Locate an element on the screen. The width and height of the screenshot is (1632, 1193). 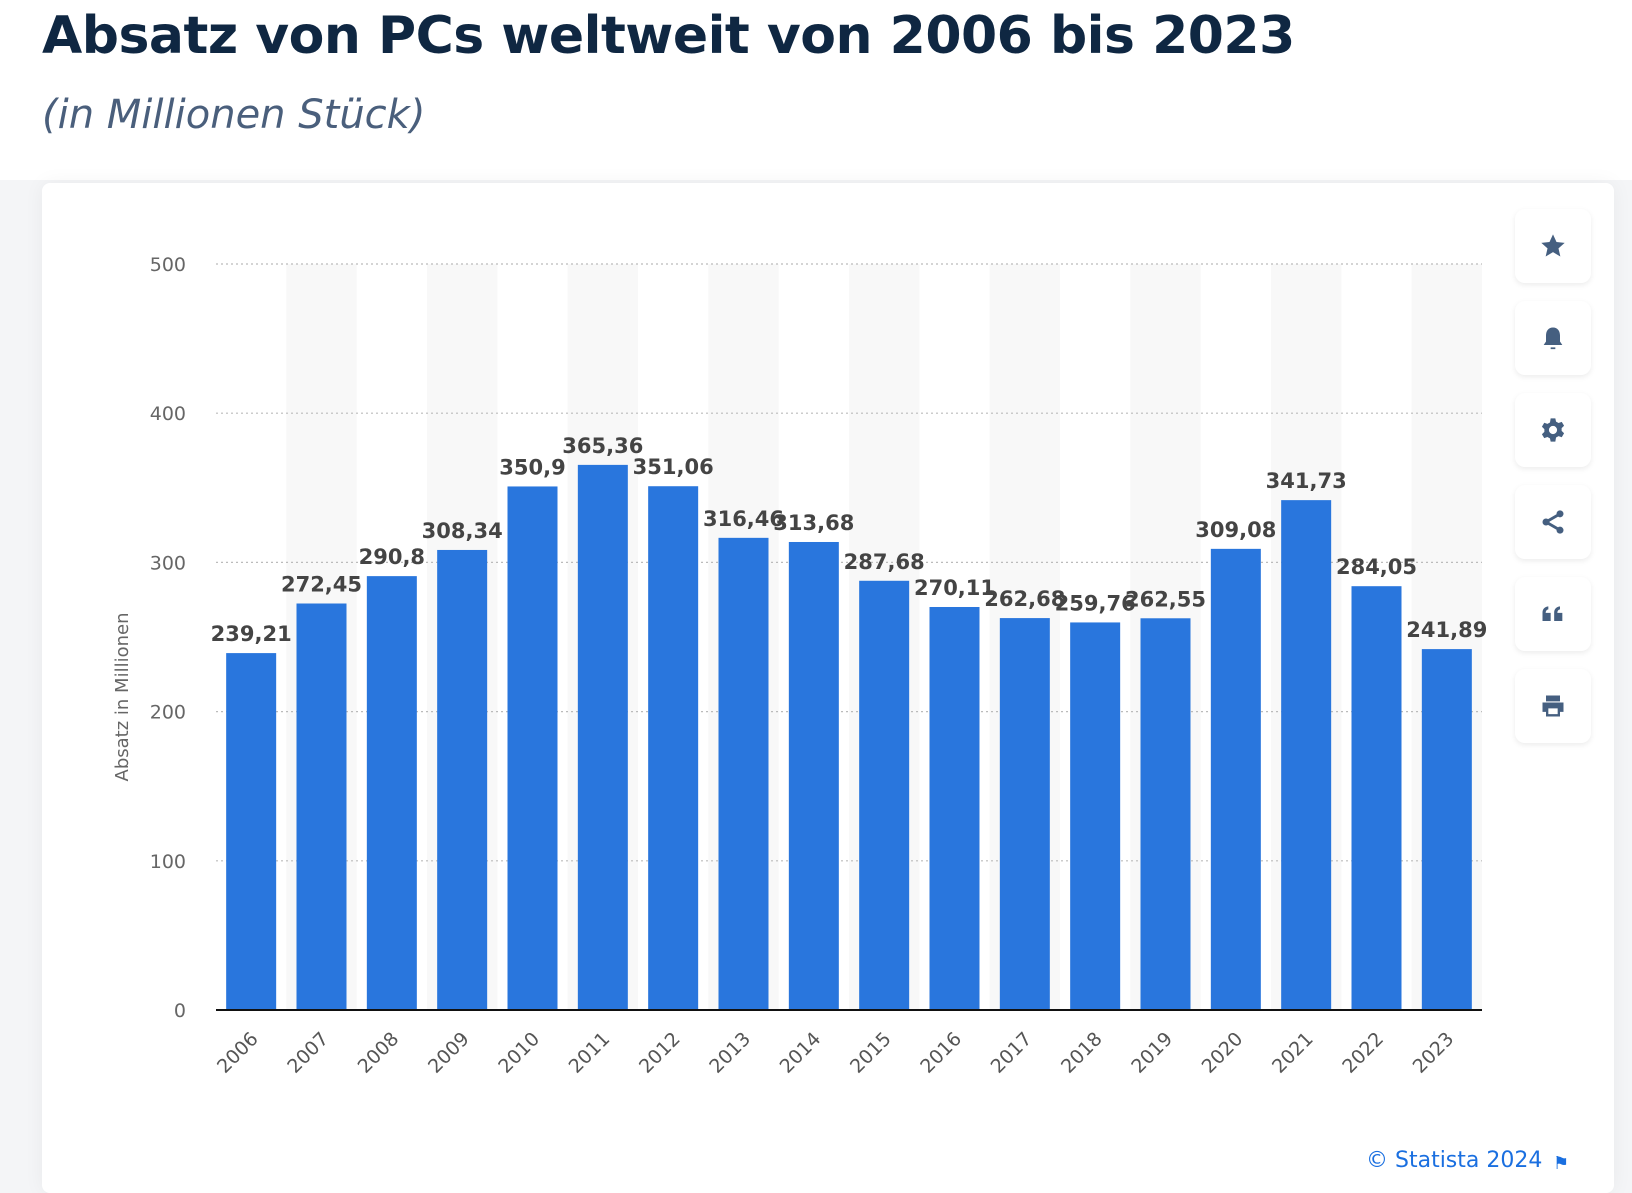
bar-2016 is located at coordinates (954, 808).